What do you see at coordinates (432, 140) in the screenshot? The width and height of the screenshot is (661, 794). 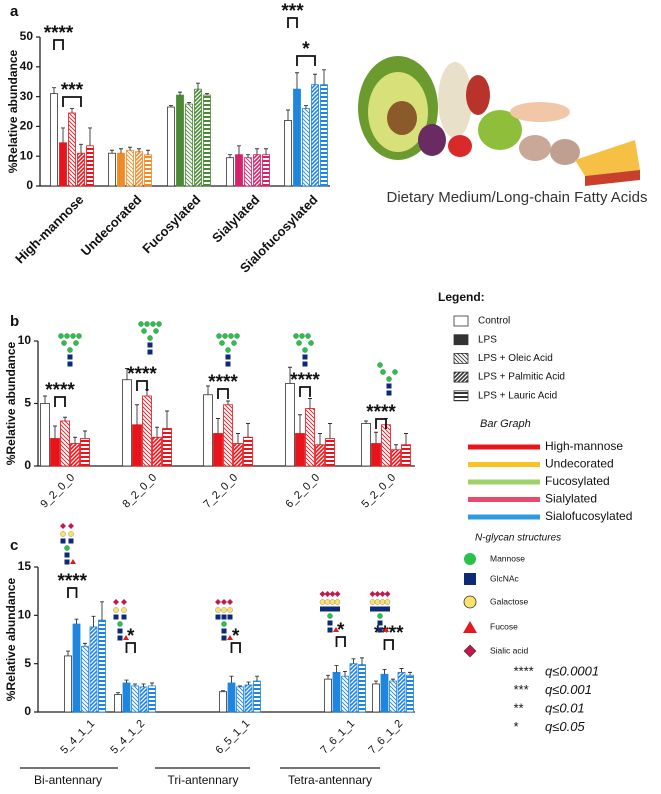 I see `grapes` at bounding box center [432, 140].